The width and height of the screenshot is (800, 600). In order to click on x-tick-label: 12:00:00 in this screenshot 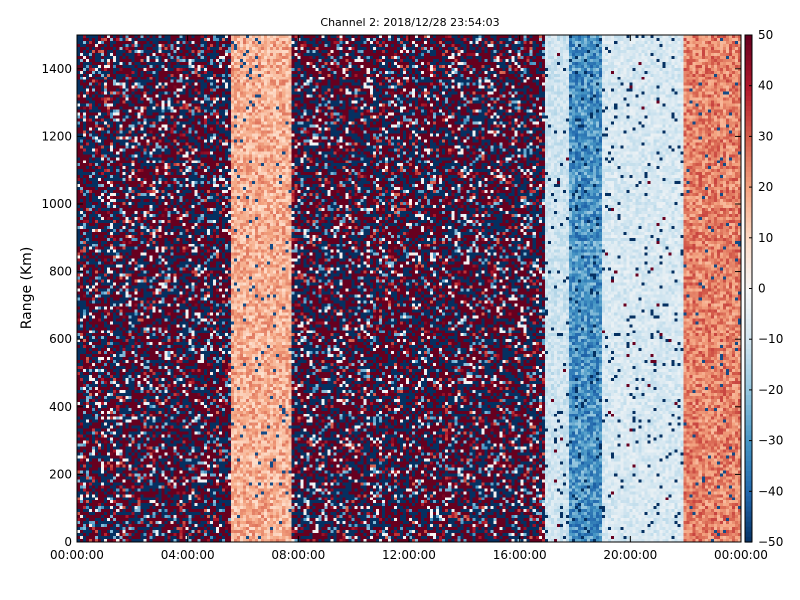, I will do `click(409, 555)`.